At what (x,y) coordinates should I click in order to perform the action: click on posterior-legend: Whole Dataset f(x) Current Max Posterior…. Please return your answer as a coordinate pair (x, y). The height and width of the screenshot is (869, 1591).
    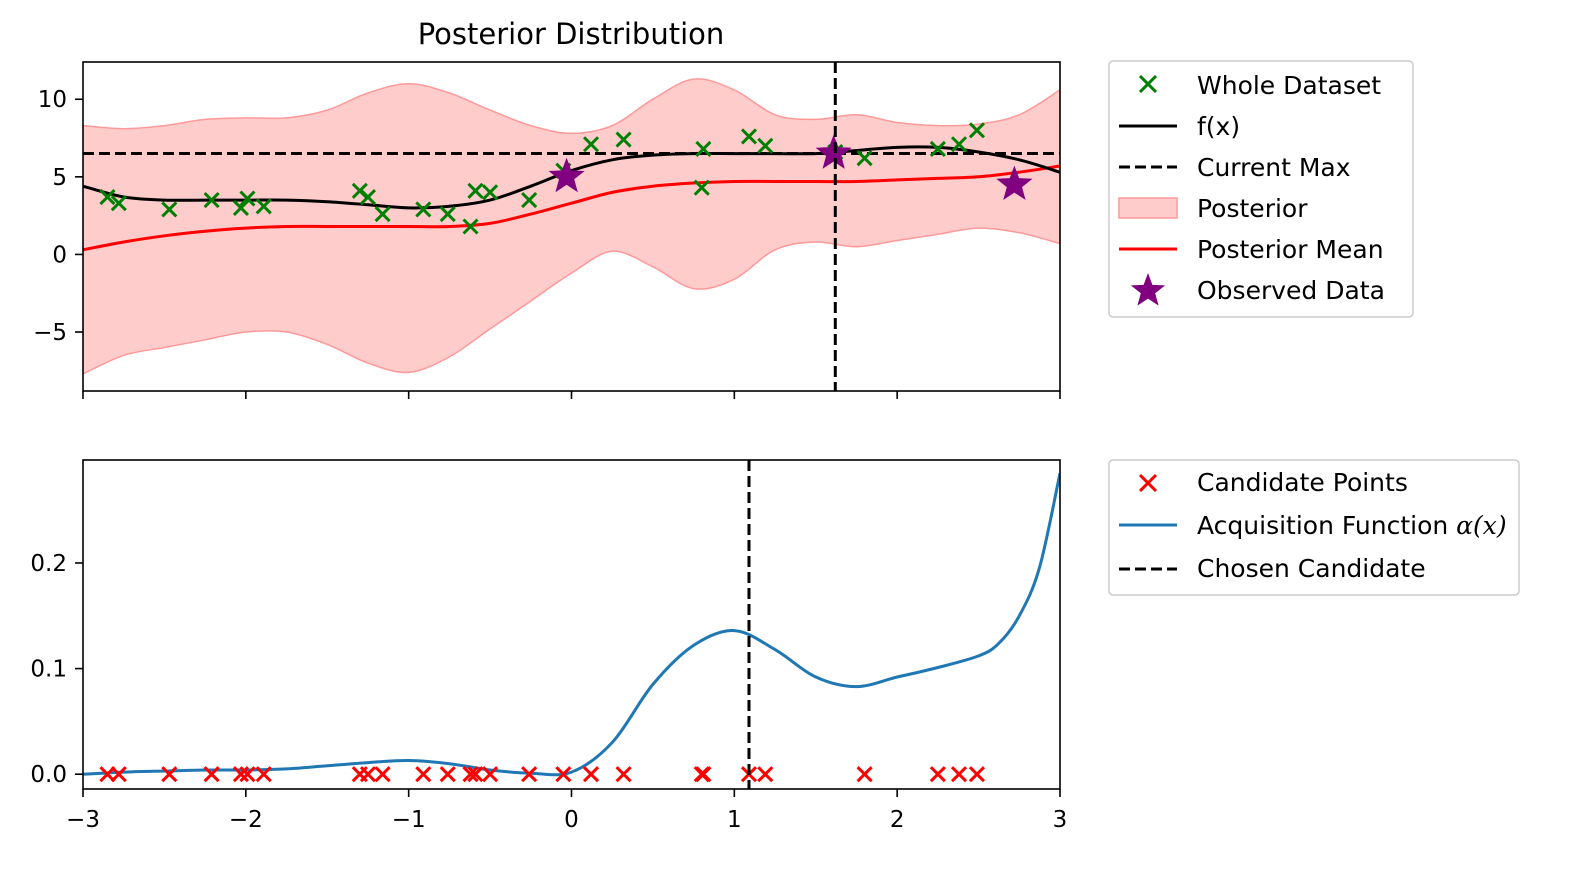
    Looking at the image, I should click on (1261, 189).